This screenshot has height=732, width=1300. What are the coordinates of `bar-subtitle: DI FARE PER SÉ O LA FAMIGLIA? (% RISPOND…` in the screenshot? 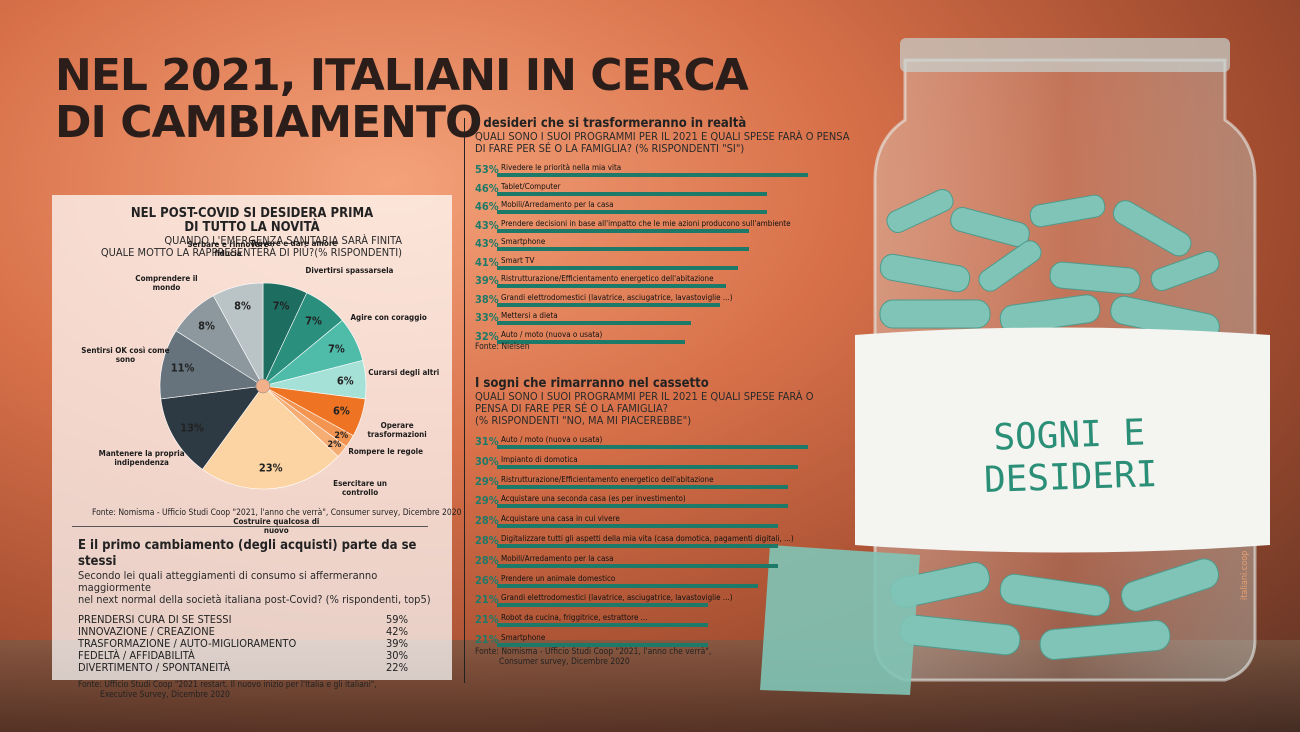 It's located at (610, 148).